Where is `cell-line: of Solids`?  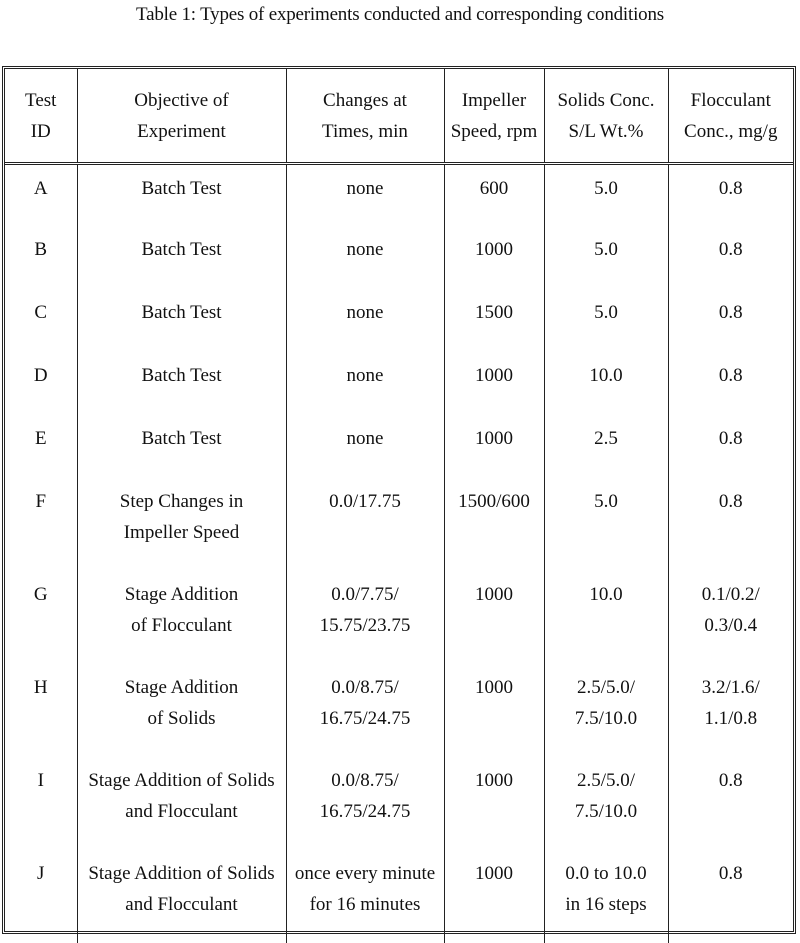
cell-line: of Solids is located at coordinates (181, 718).